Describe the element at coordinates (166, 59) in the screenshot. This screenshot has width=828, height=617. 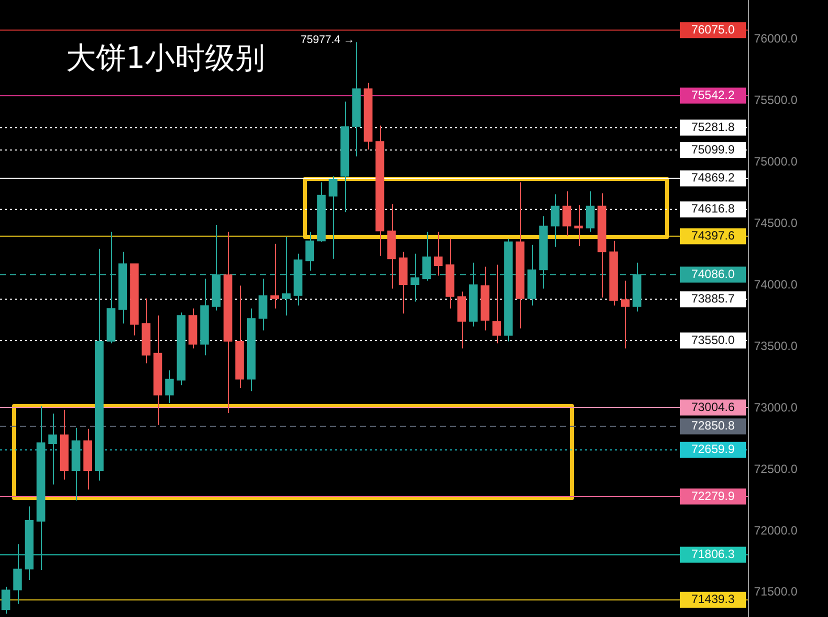
I see `text: 大饼1小时级别` at that location.